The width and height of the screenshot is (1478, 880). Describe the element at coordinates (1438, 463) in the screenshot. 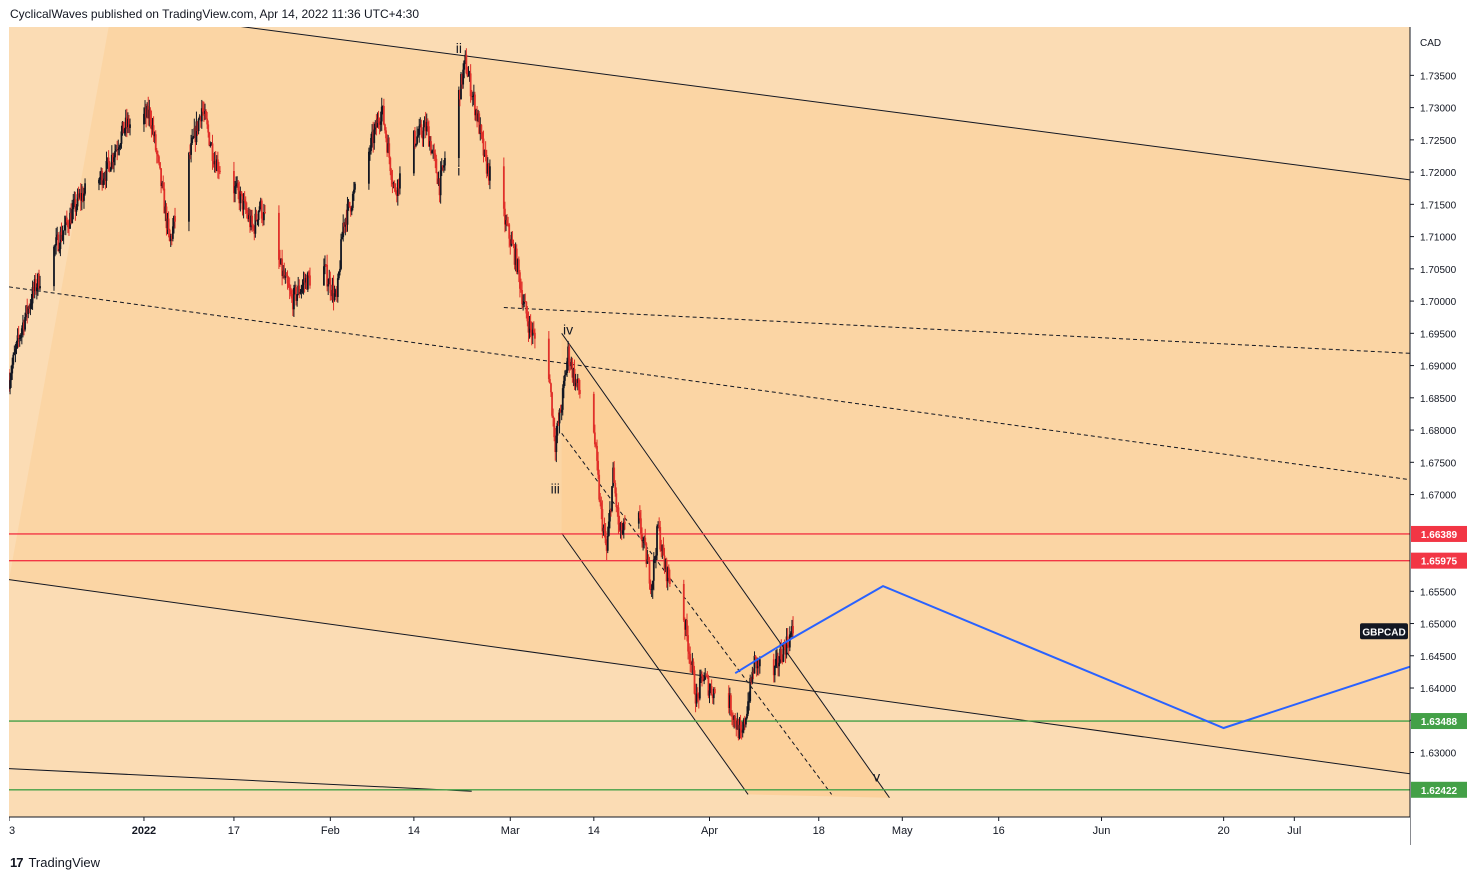

I see `y-tick-label: 1.67500` at that location.